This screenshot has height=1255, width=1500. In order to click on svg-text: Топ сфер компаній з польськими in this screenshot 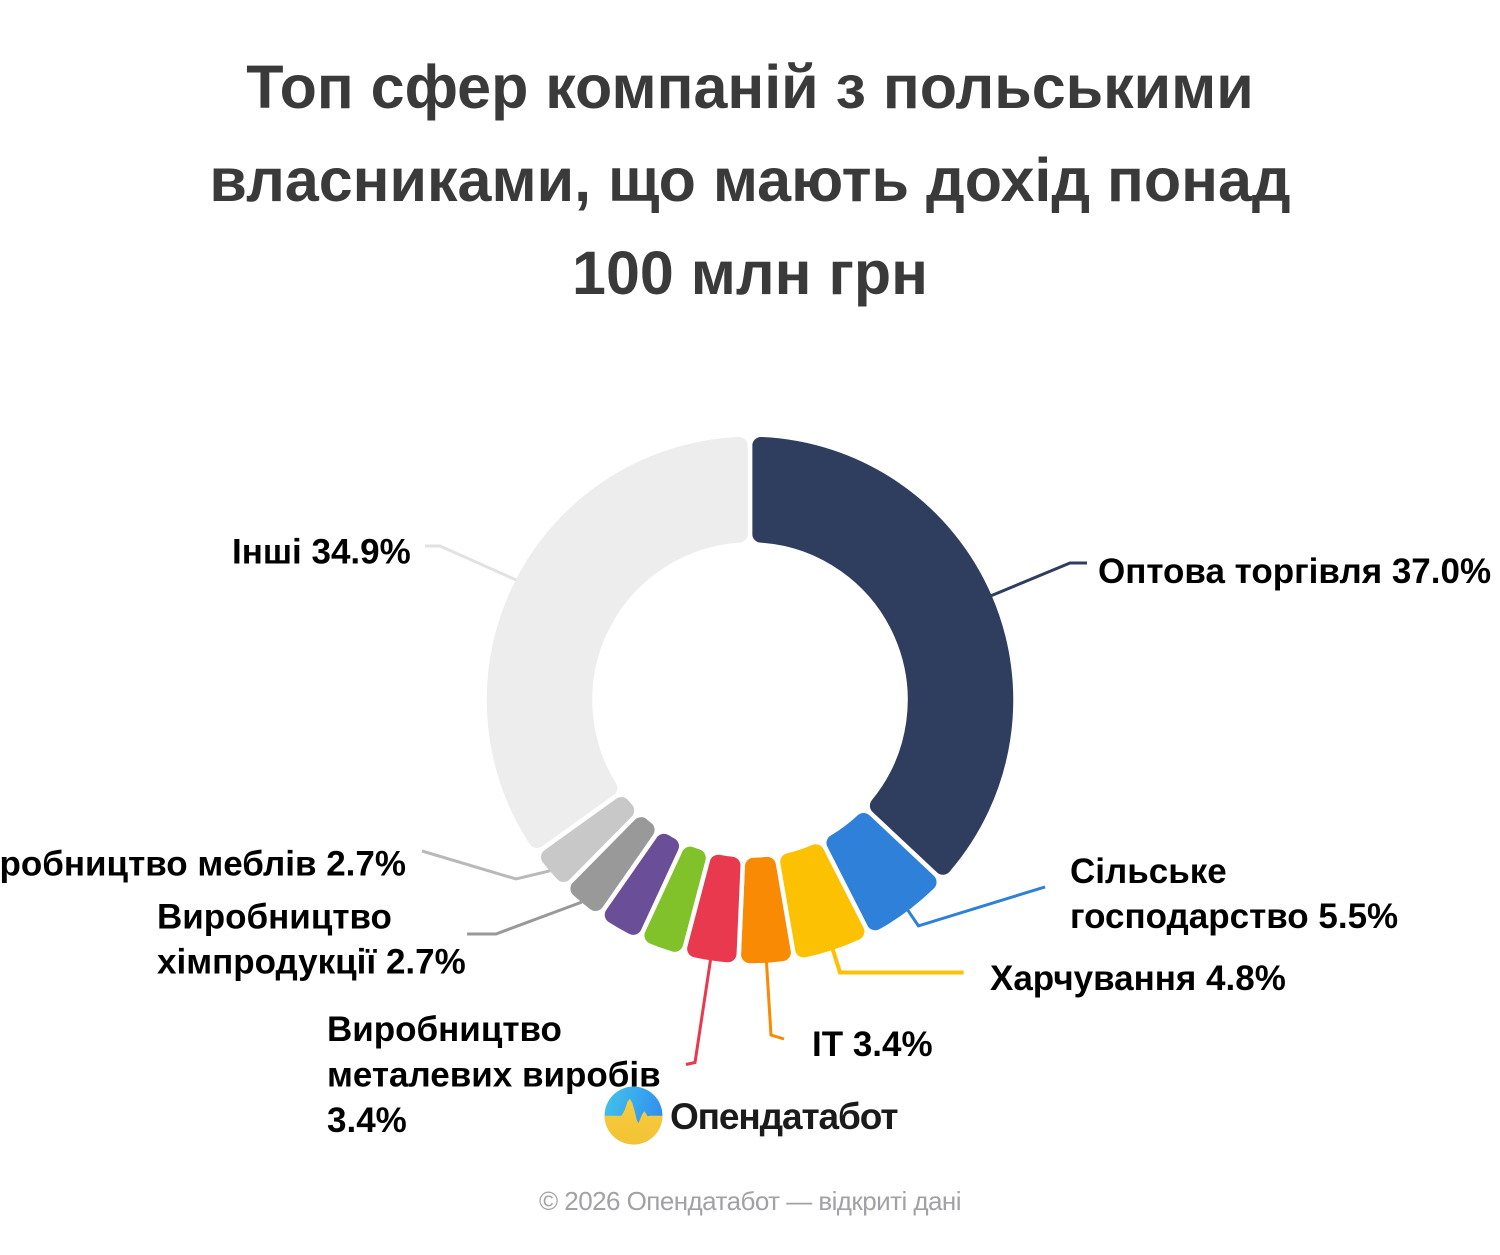, I will do `click(750, 87)`.